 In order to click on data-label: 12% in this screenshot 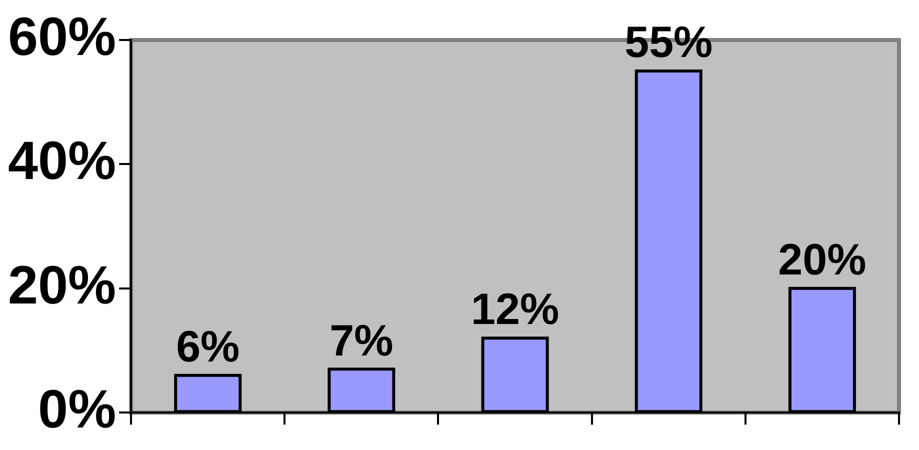, I will do `click(515, 309)`.